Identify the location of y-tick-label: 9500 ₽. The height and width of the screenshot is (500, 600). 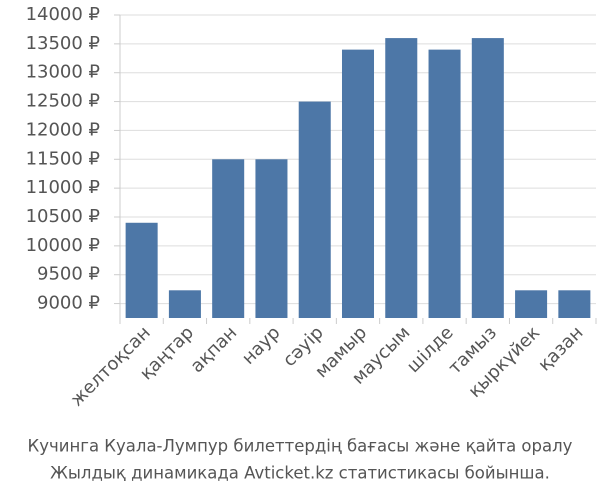
(68, 274).